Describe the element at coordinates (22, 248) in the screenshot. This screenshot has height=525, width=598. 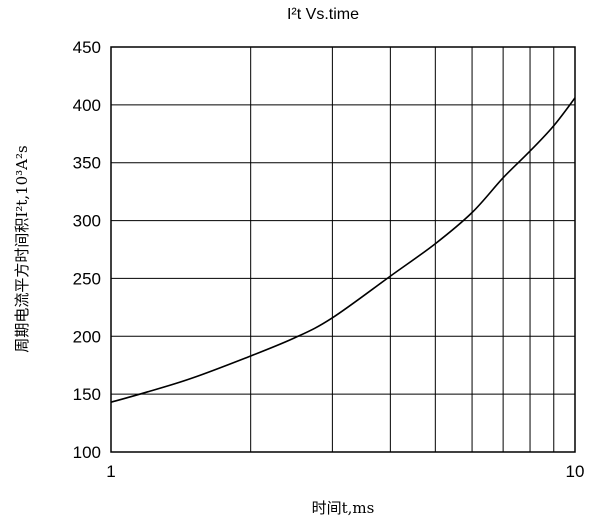
I see `y-axis-label: 周期电流平方时间积I²t,10³A²s` at that location.